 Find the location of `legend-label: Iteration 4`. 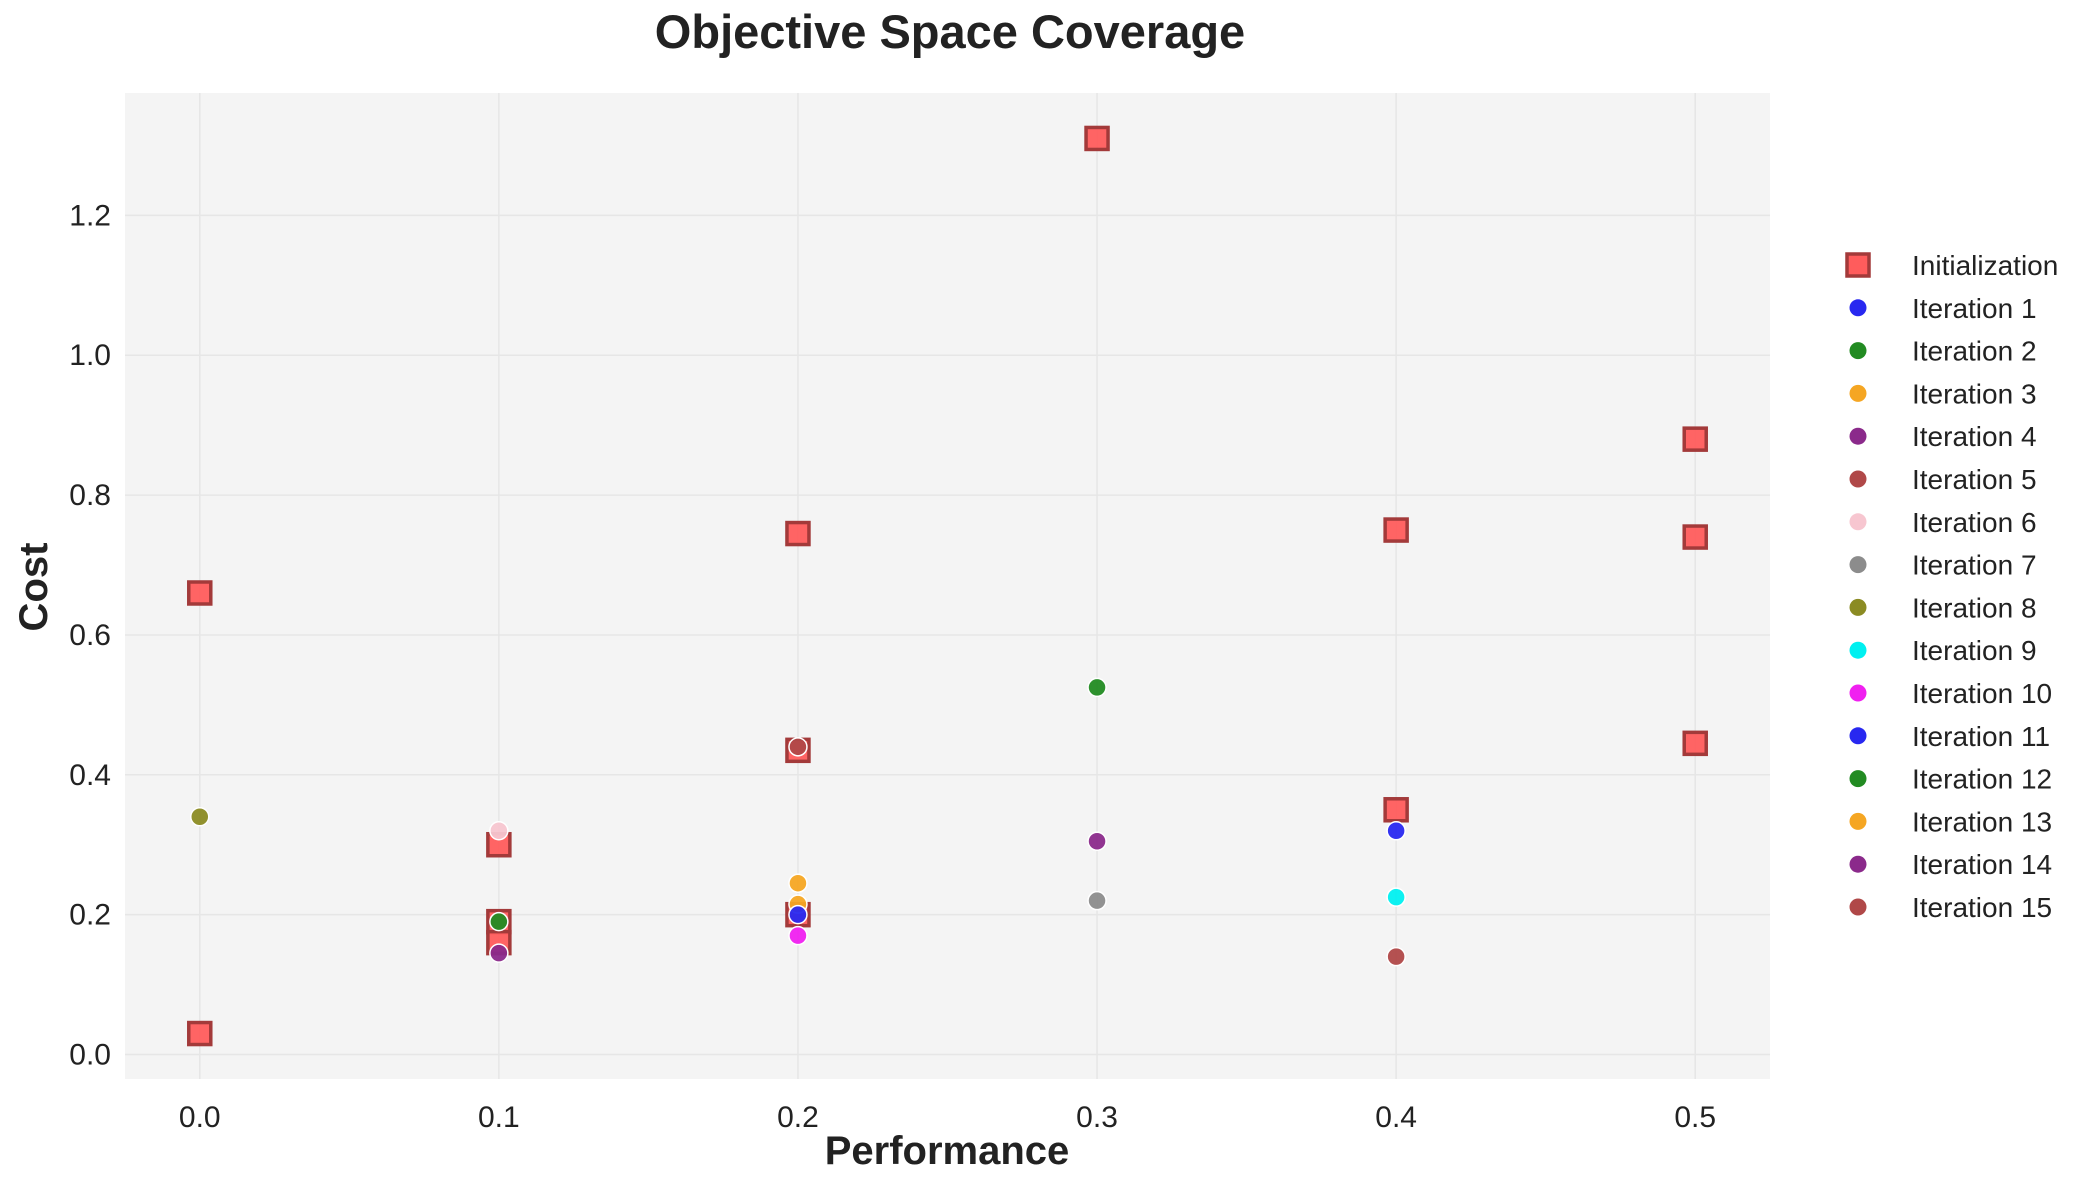

legend-label: Iteration 4 is located at coordinates (1974, 436).